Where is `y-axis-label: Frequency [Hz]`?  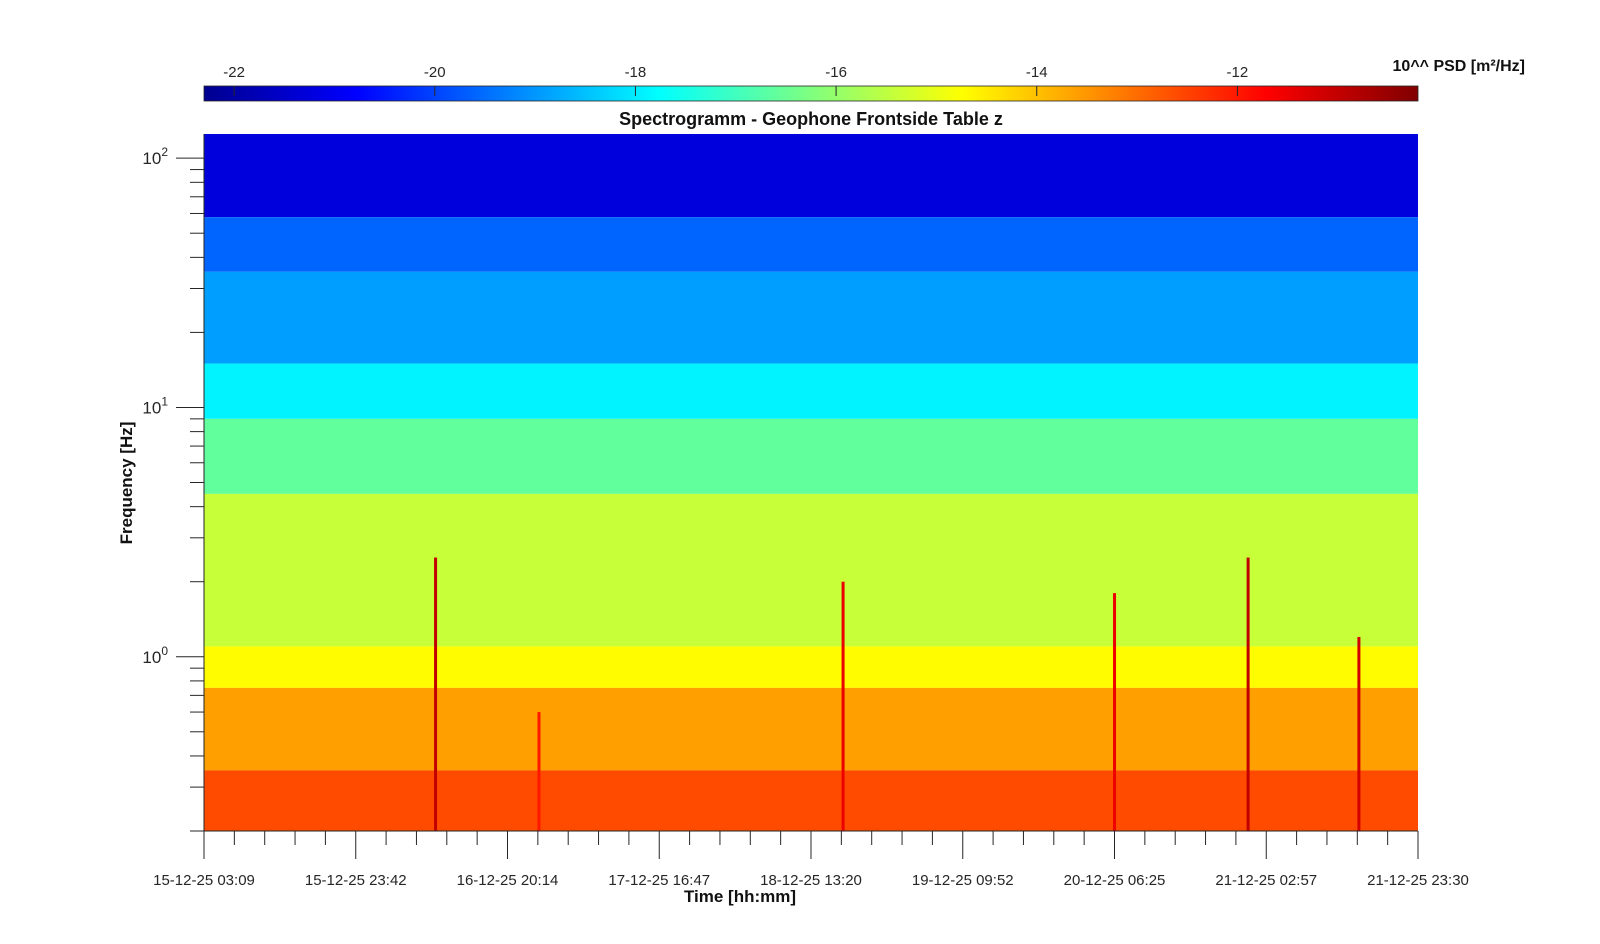 y-axis-label: Frequency [Hz] is located at coordinates (126, 483).